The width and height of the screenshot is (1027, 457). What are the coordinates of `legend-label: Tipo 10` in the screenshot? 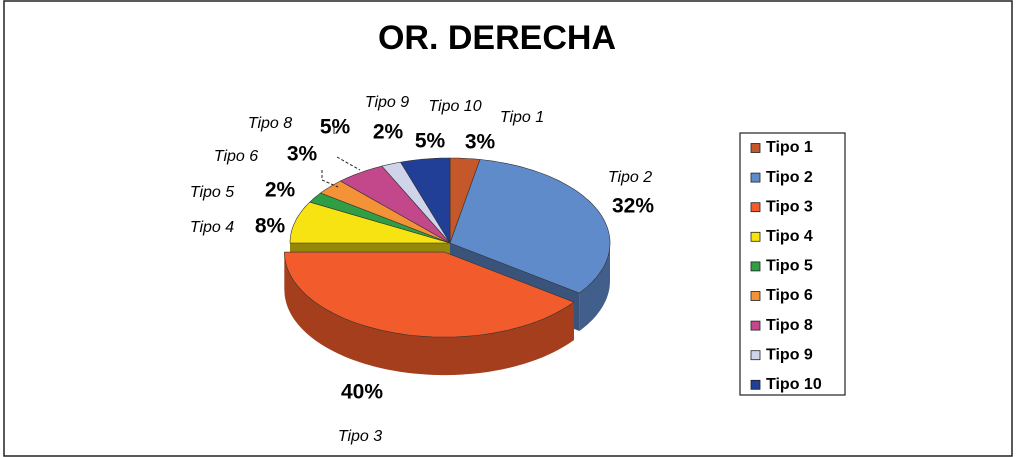 It's located at (794, 384).